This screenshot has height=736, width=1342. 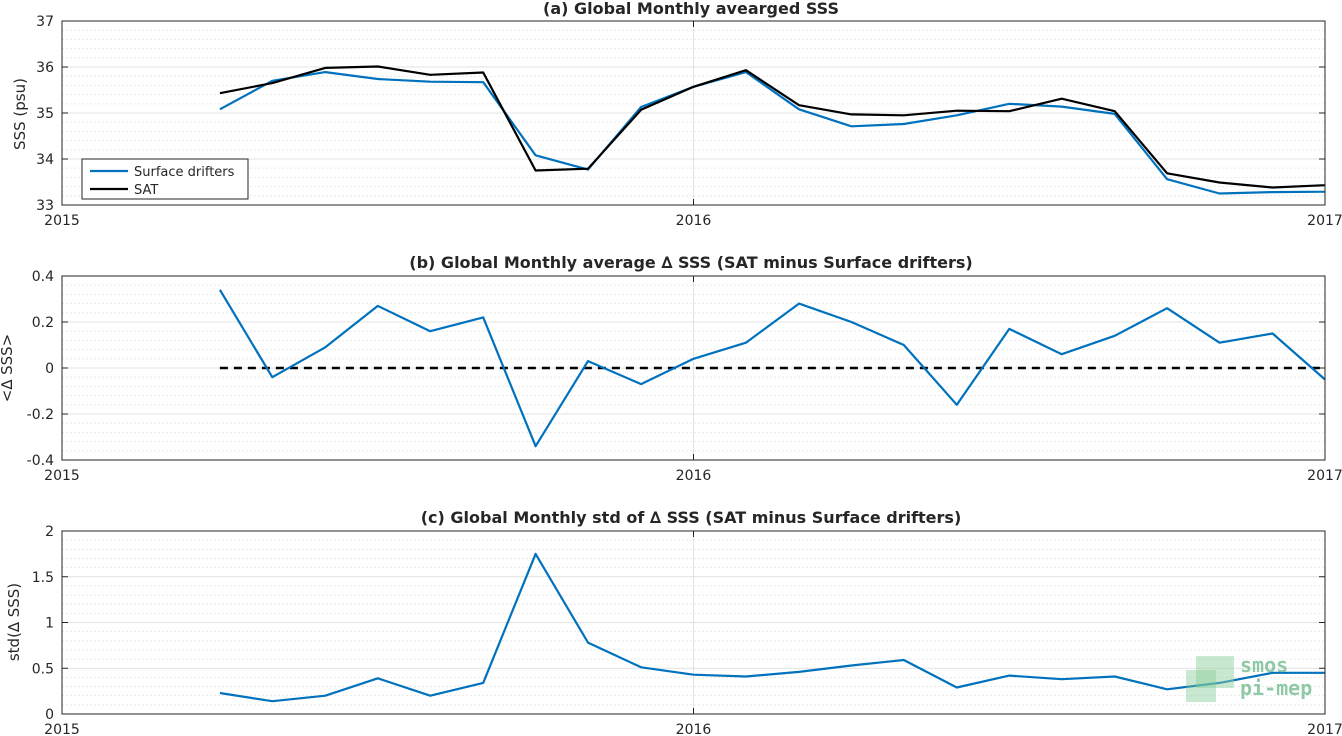 I want to click on ytick-label: 37, so click(x=45, y=22).